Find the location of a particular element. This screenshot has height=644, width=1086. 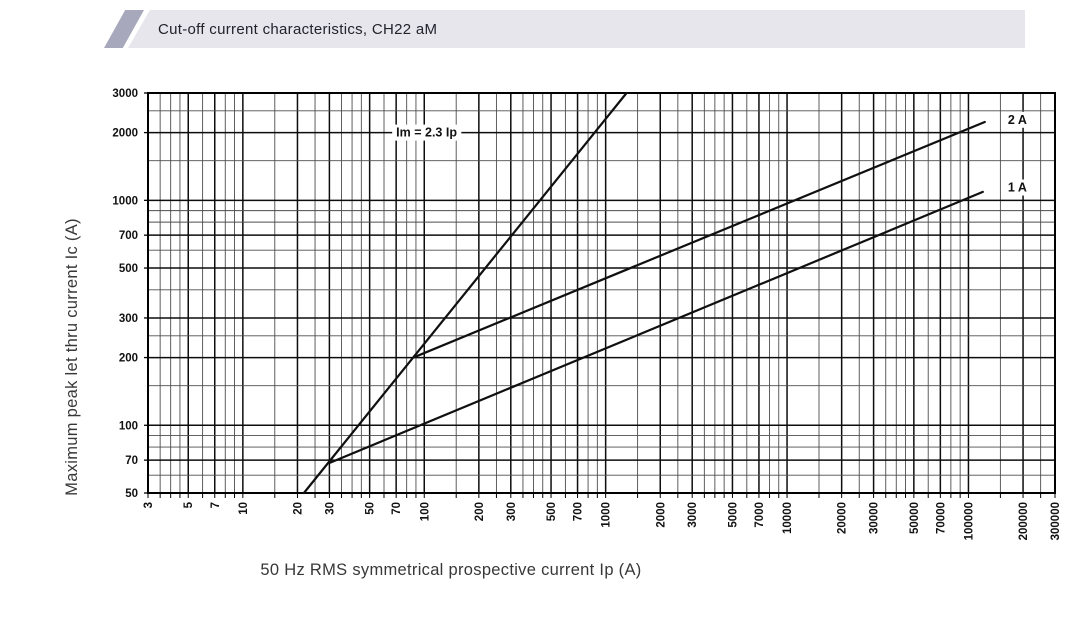

x-tick-label: 300000 is located at coordinates (1056, 521).